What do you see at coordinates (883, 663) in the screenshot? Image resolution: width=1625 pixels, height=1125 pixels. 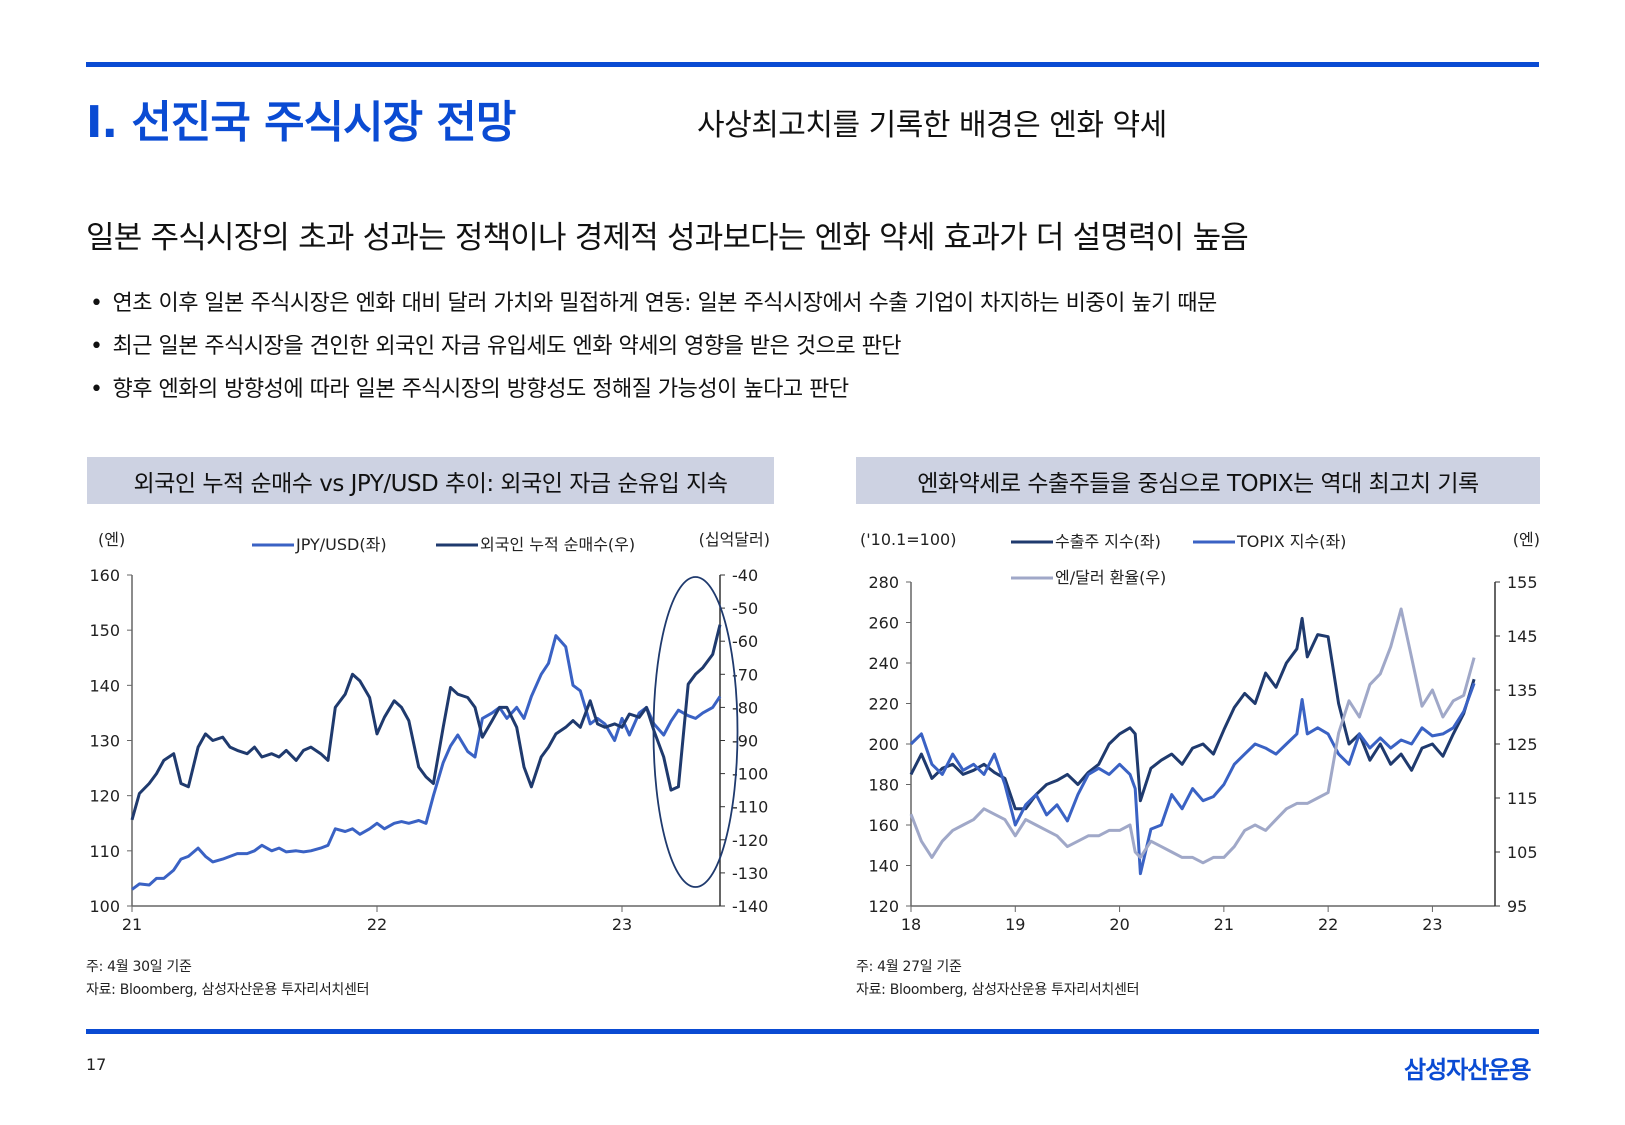 I see `y-tick-label-left: 240` at bounding box center [883, 663].